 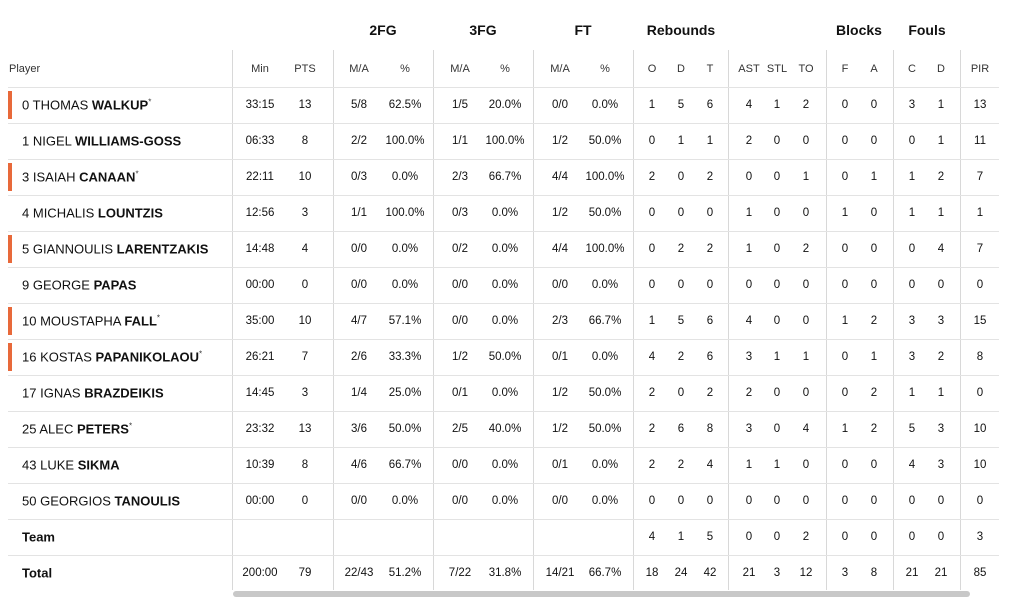 I want to click on stat-cell: 22:11, so click(x=260, y=177).